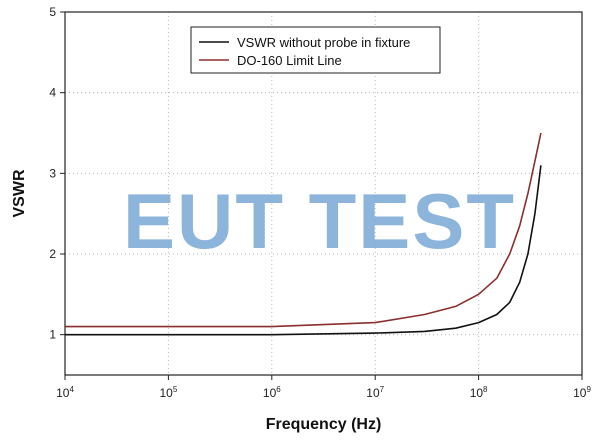 Image resolution: width=600 pixels, height=440 pixels. I want to click on x-tick-label: 10⁵, so click(168, 392).